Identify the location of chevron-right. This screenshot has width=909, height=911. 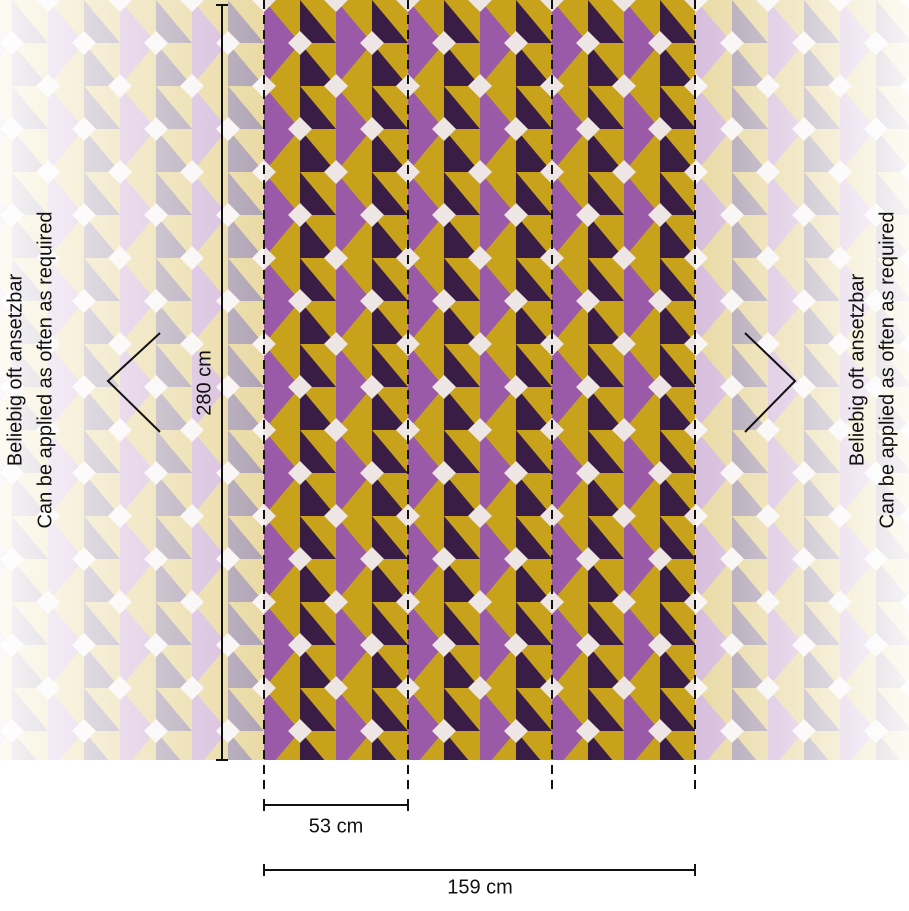
(770, 382).